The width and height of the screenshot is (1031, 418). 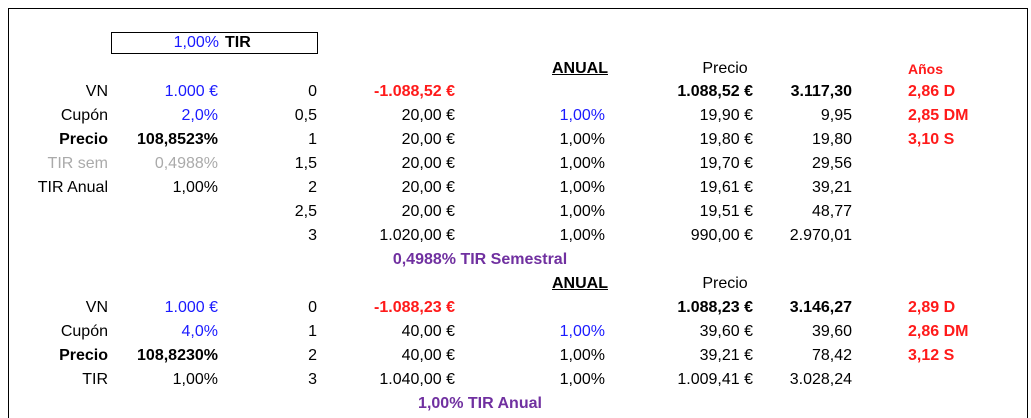 I want to click on precio-header-1: Precio, so click(x=725, y=68).